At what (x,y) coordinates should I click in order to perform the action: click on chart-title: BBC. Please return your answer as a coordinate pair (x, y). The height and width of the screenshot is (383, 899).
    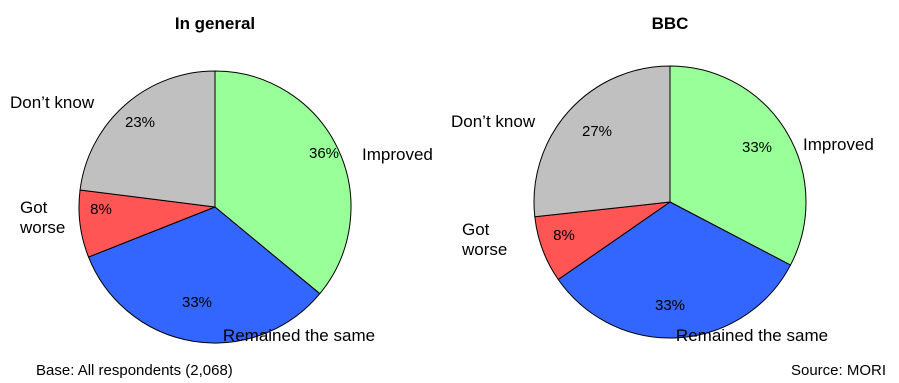
    Looking at the image, I should click on (670, 23).